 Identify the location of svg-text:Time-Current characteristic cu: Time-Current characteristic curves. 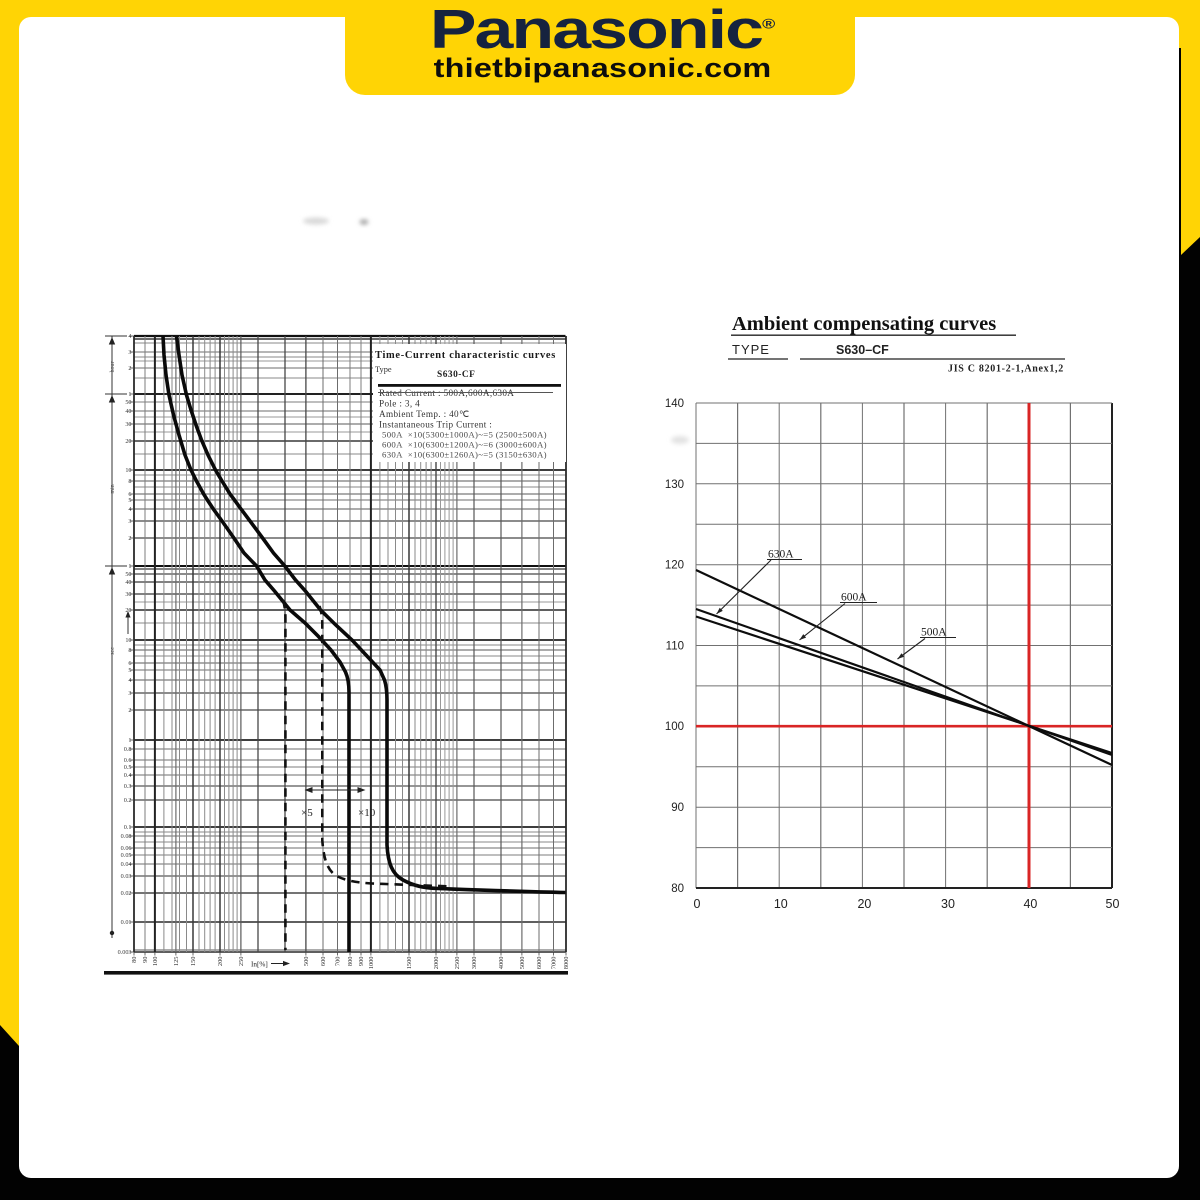
(465, 355).